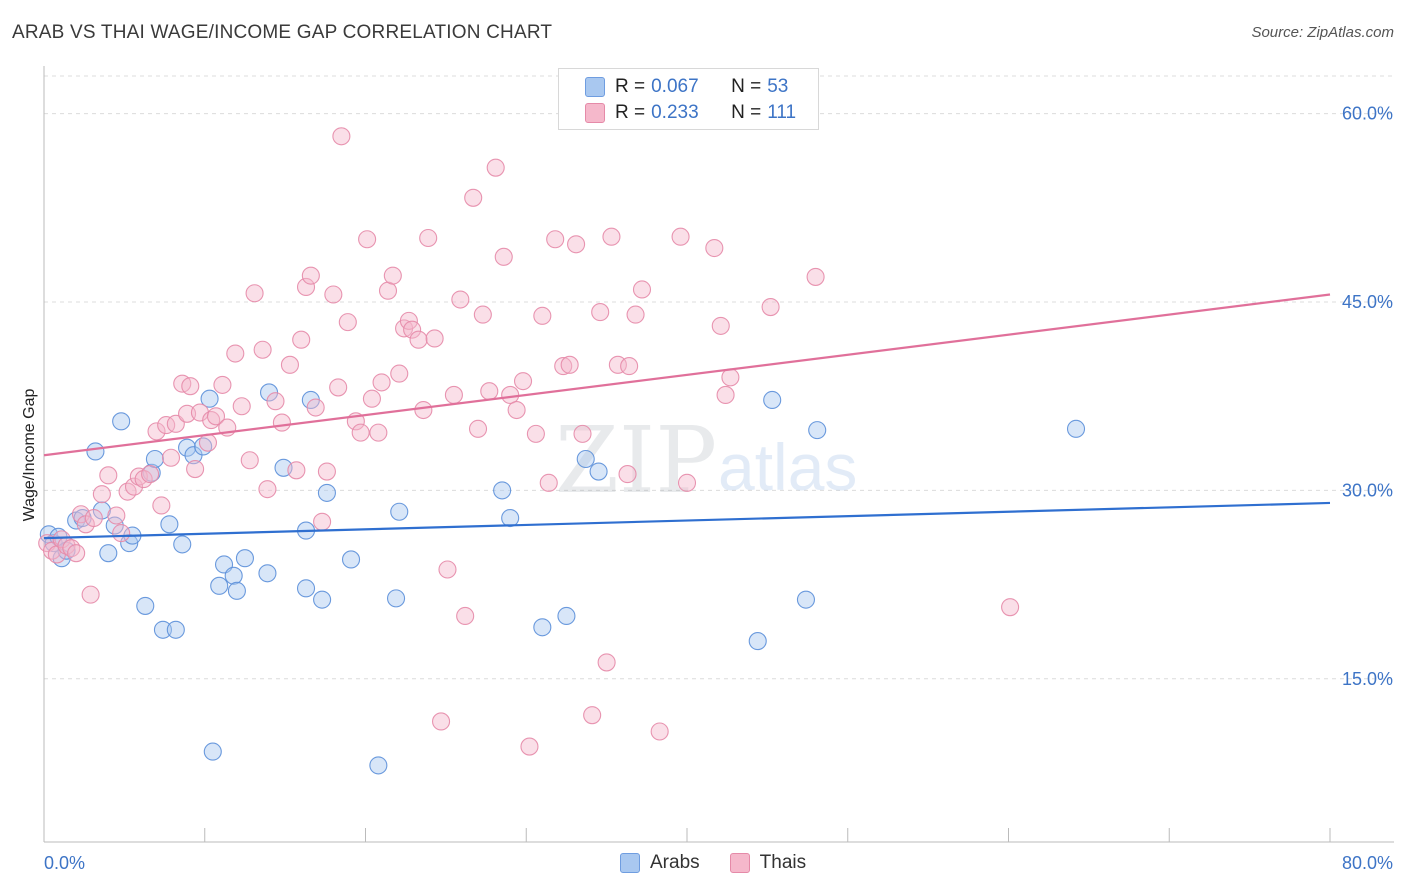 This screenshot has width=1406, height=892. I want to click on y-tick-labels: 15.0% 30.0% 45.0% 60.0%, so click(1367, 396).